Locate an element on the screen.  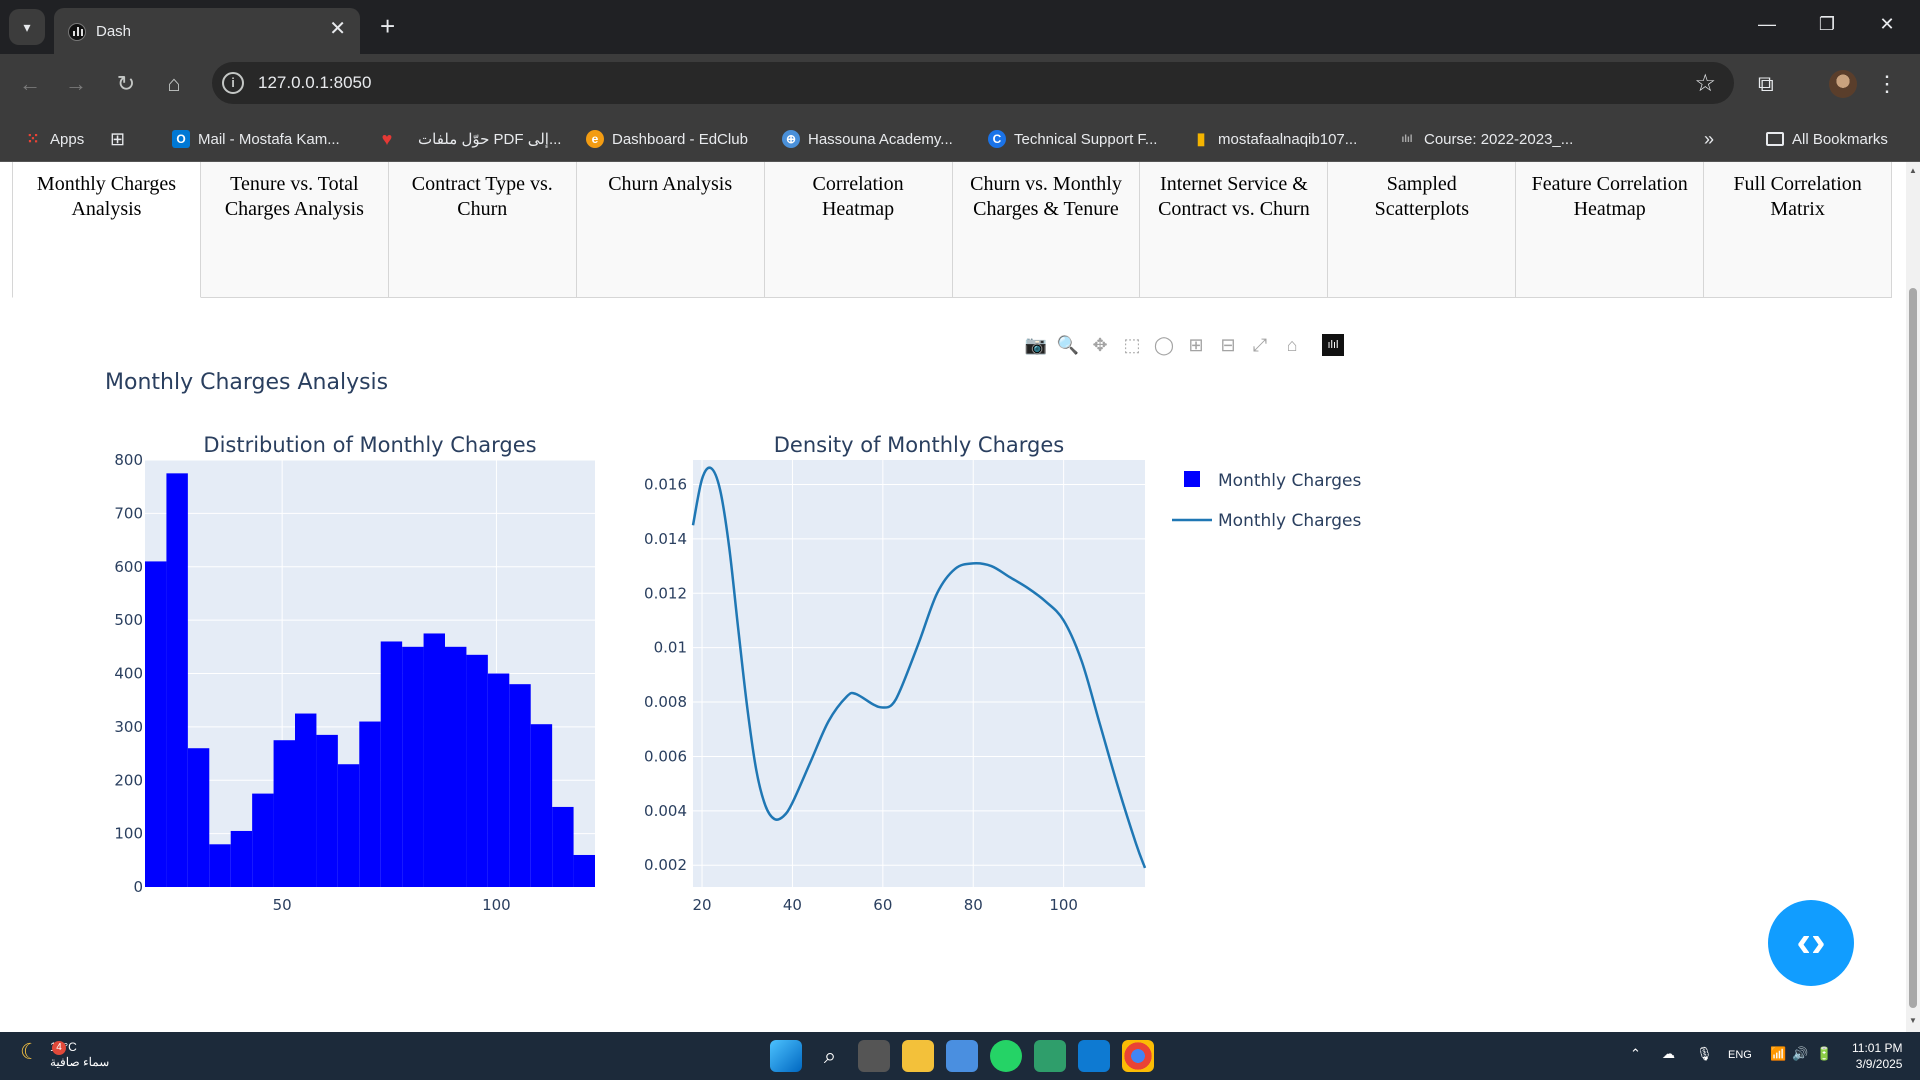
browser-tab-active: Dash ✕ is located at coordinates (207, 31).